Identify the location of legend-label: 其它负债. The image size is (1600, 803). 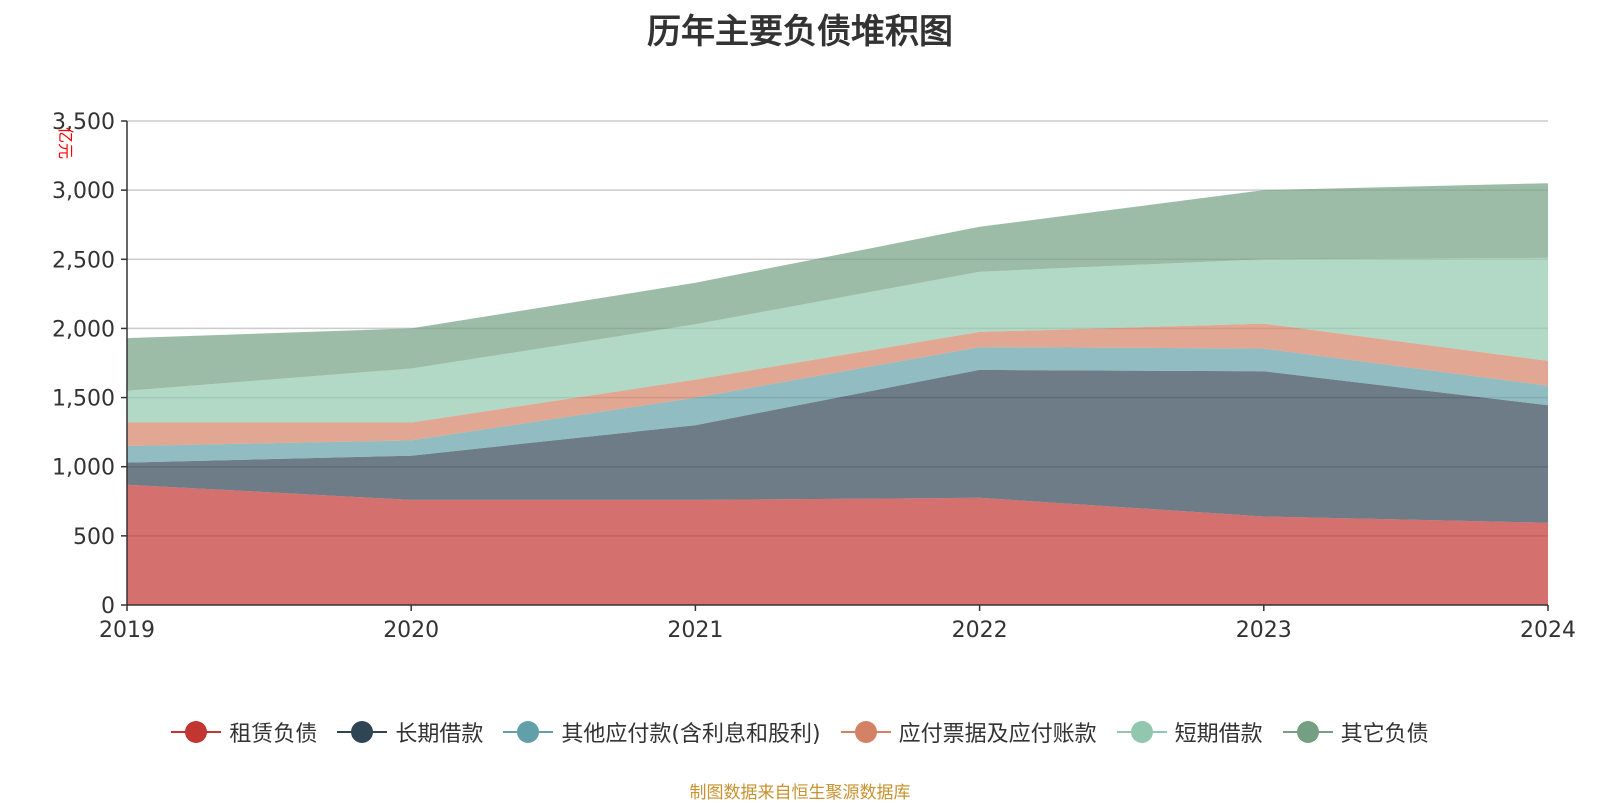
(1384, 734).